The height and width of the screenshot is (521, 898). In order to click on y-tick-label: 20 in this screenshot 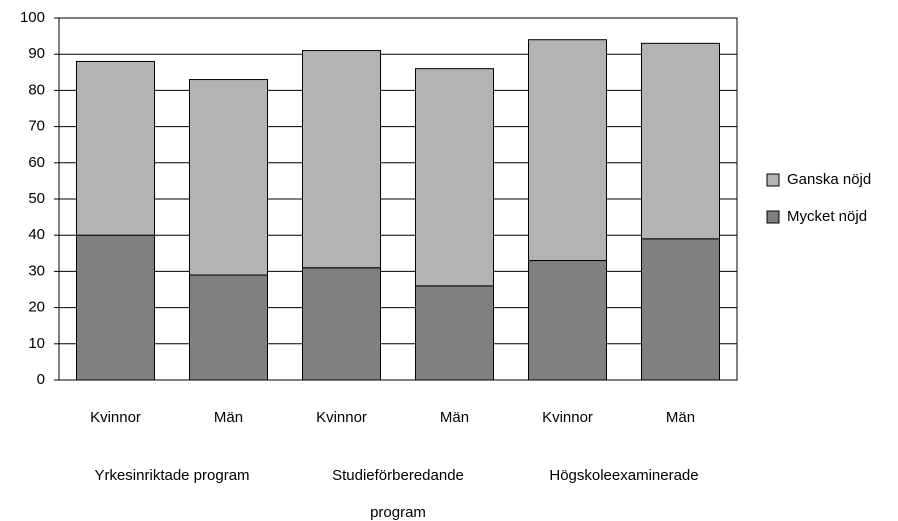, I will do `click(36, 307)`.